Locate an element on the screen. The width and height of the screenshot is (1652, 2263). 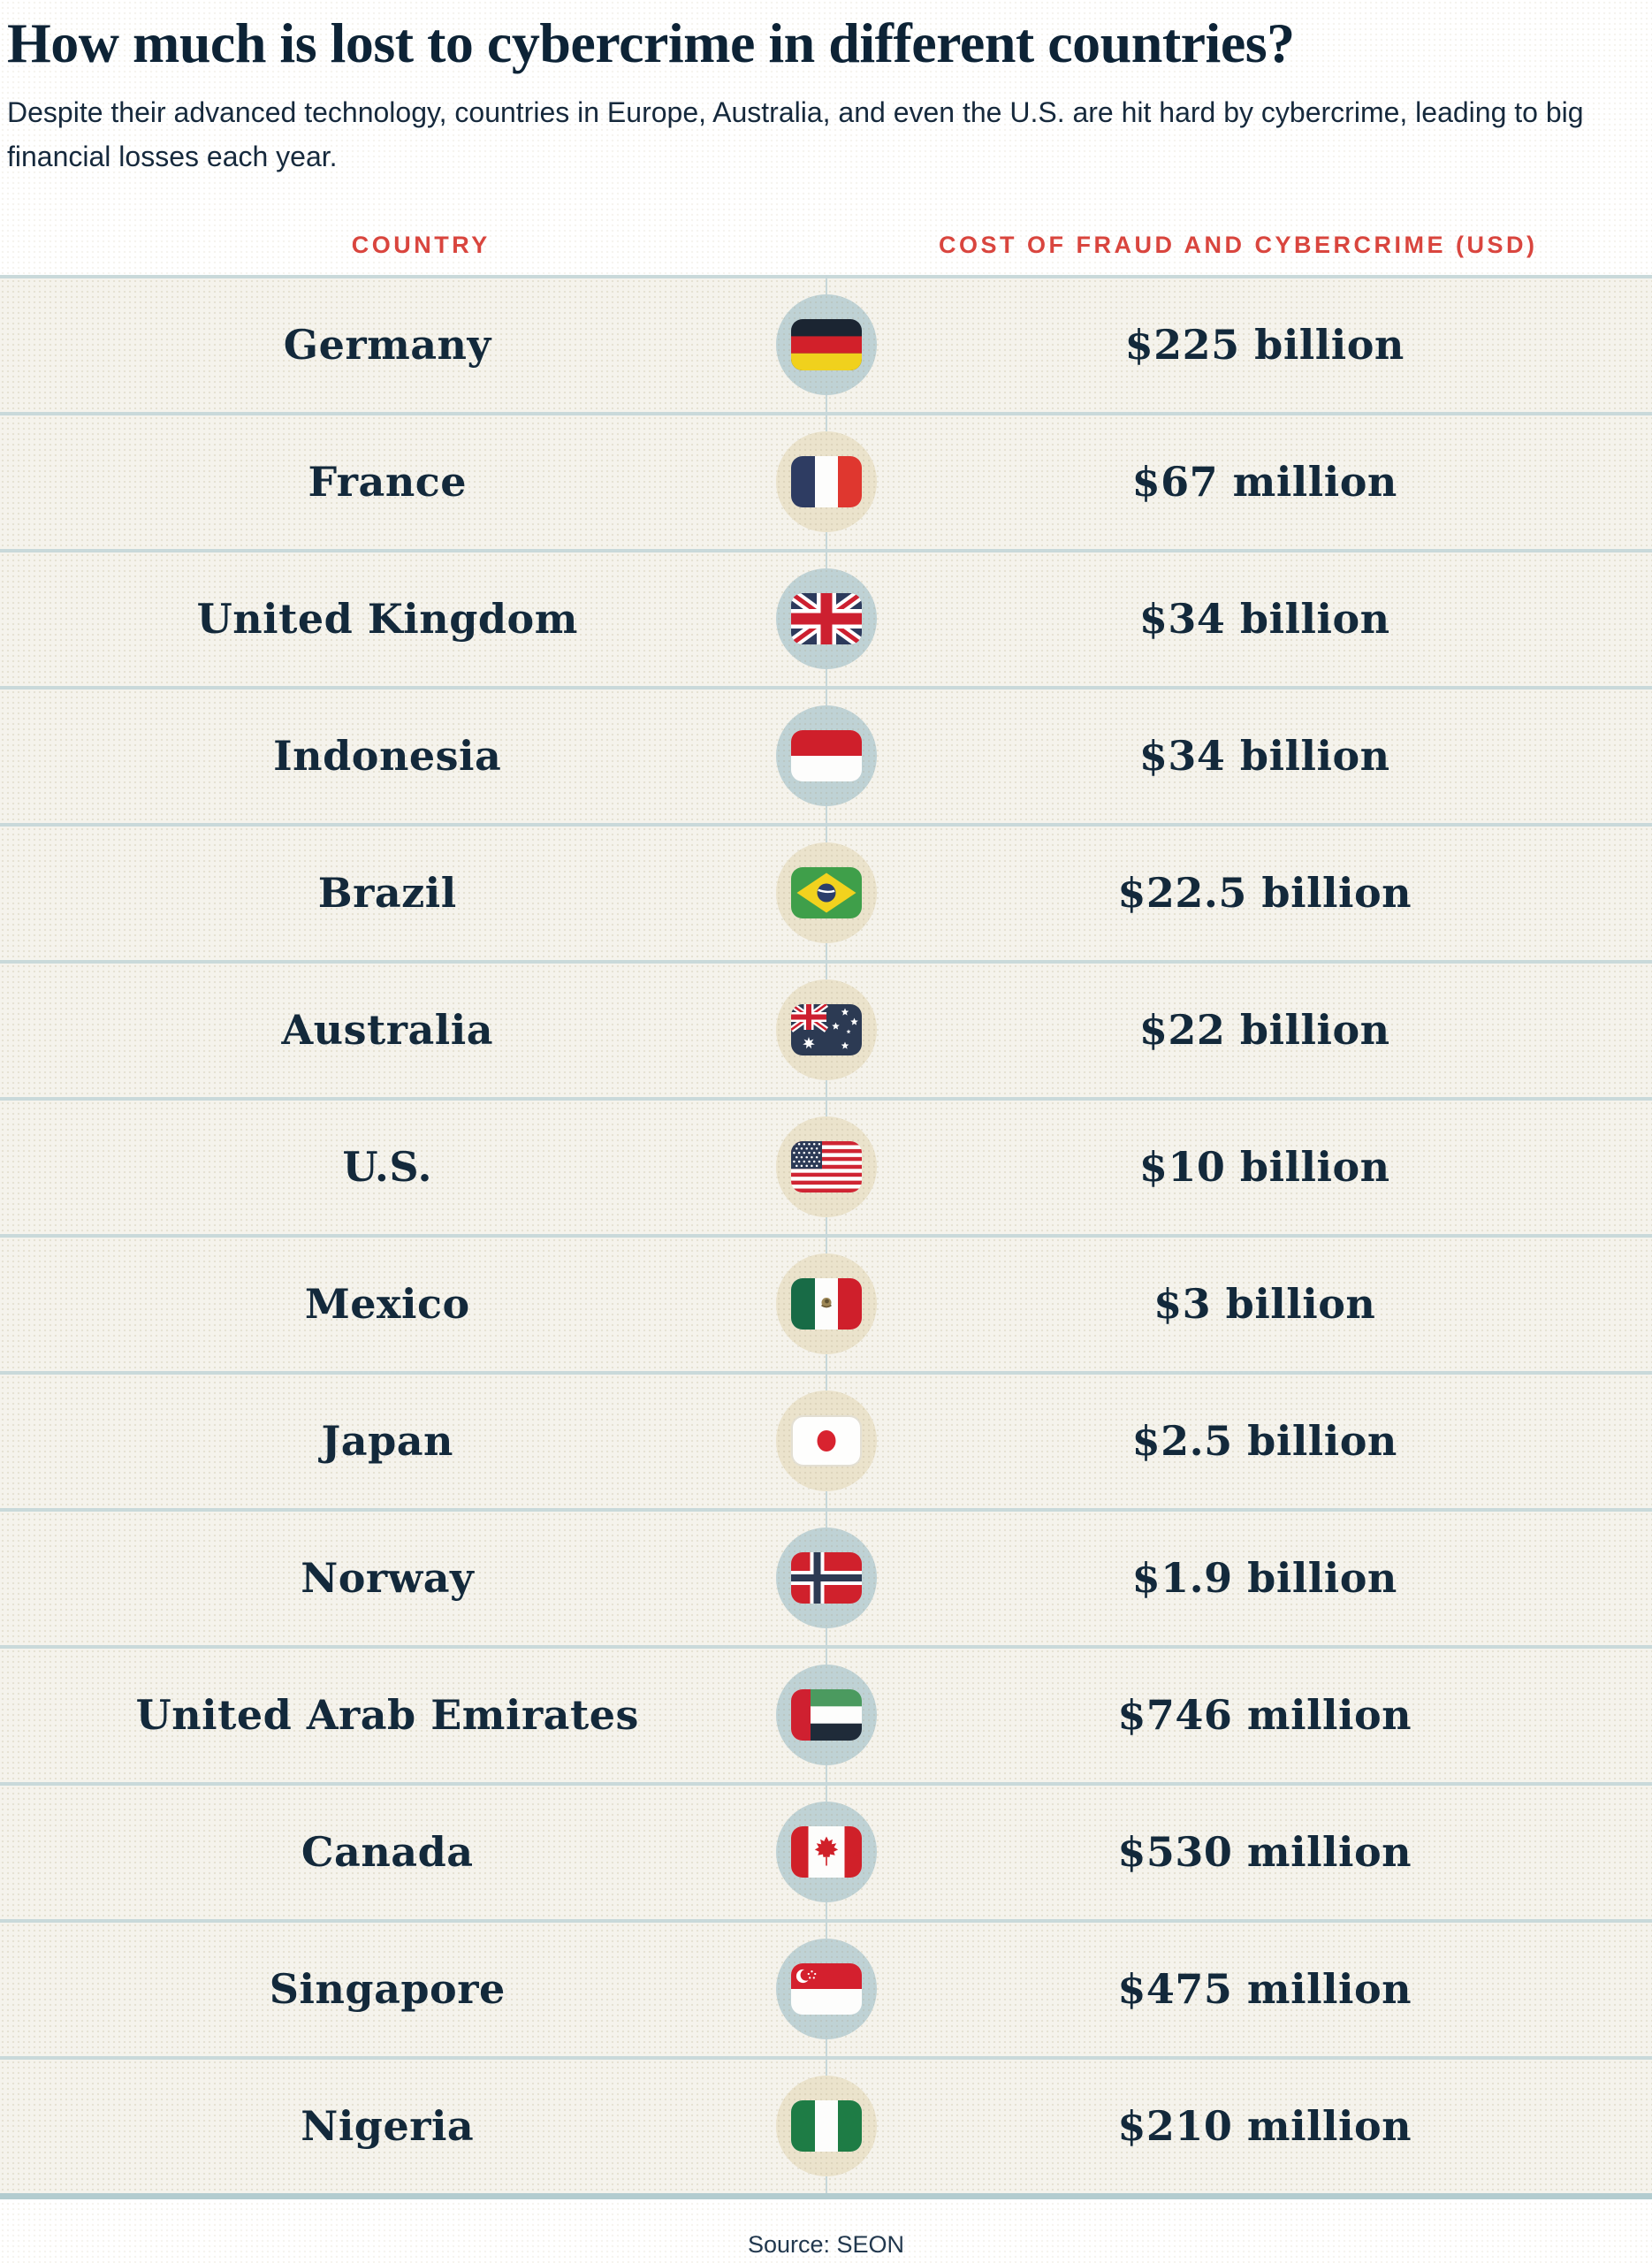
table-row: Australia $22 billion is located at coordinates (826, 1028).